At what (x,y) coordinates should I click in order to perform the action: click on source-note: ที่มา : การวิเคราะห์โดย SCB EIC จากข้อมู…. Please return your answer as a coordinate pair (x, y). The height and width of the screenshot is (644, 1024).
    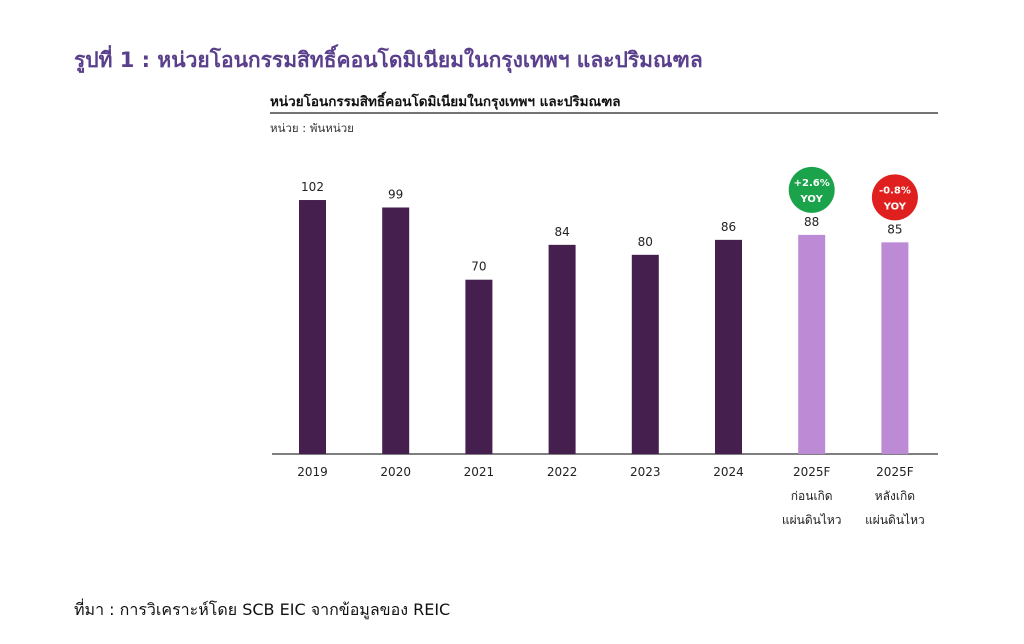
    Looking at the image, I should click on (262, 609).